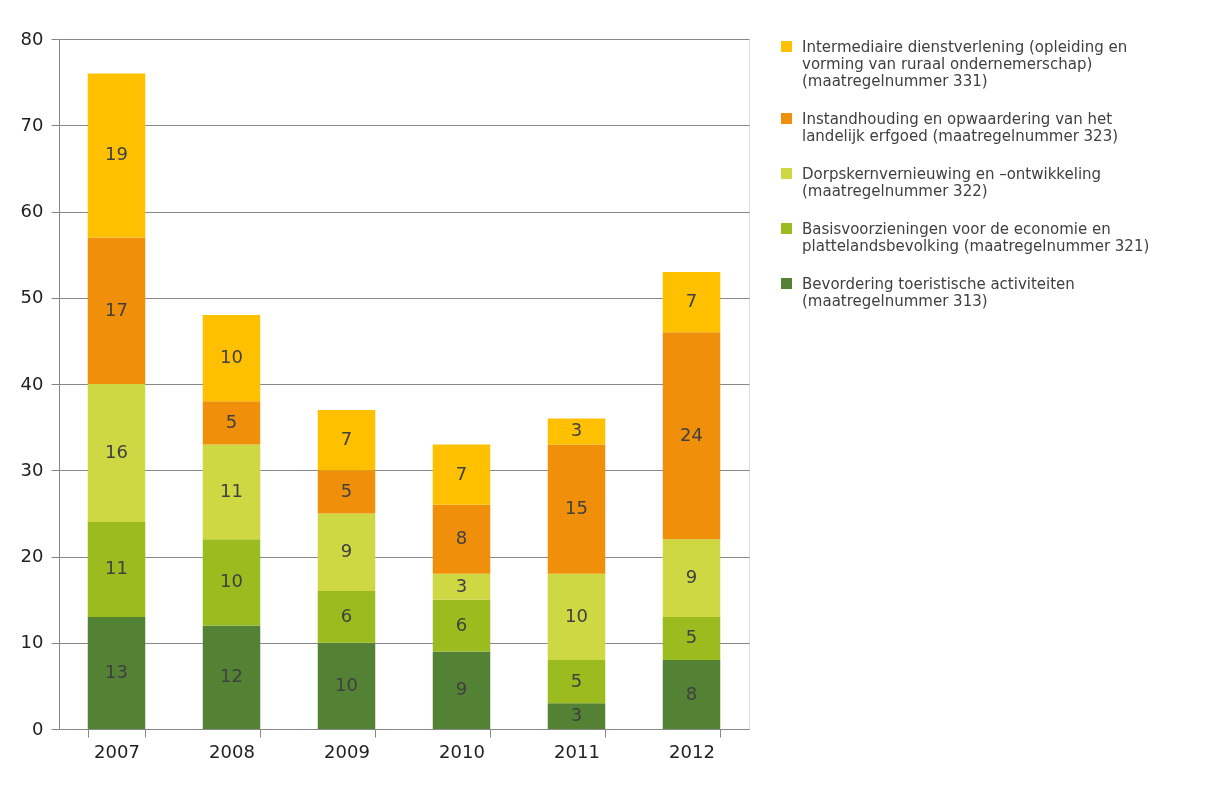  What do you see at coordinates (232, 751) in the screenshot?
I see `x-tick-label: 2008` at bounding box center [232, 751].